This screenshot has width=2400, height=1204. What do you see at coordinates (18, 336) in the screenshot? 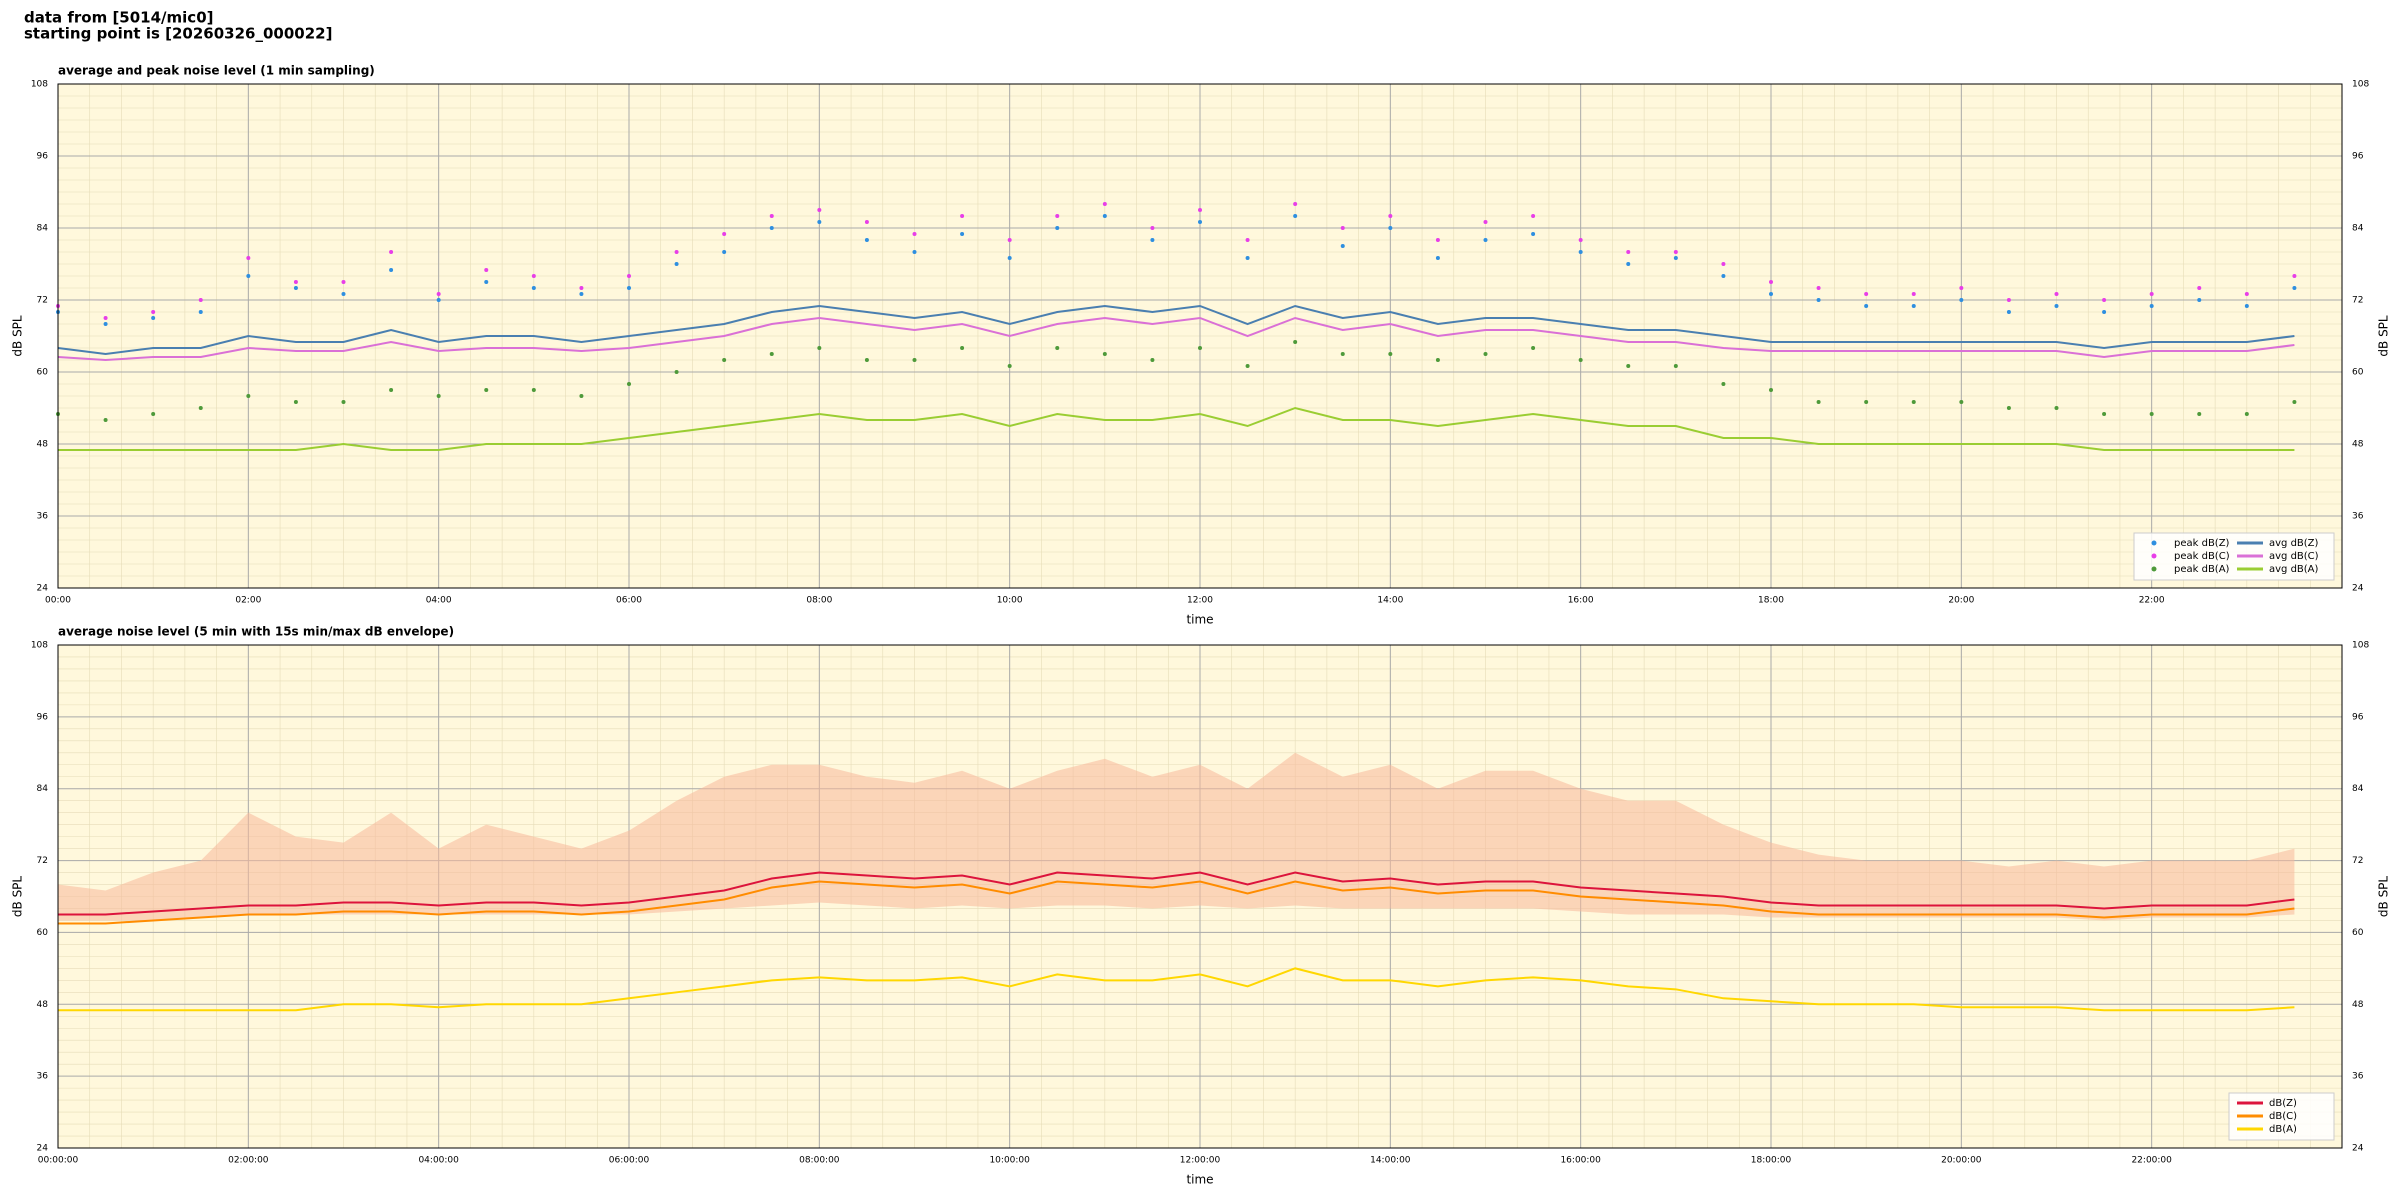
I see `y-axis-label: dB SPL` at bounding box center [18, 336].